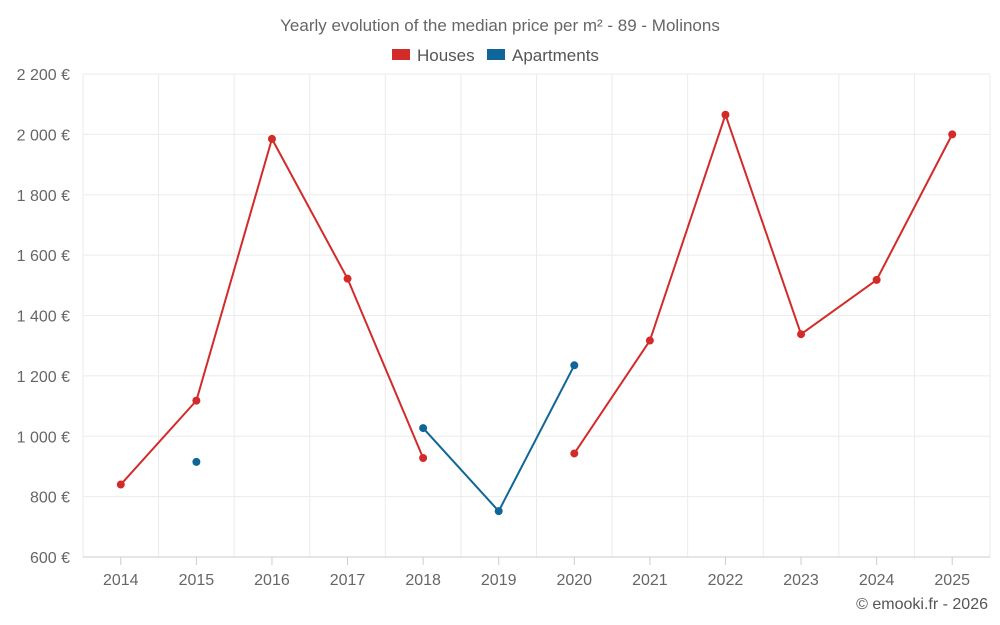  What do you see at coordinates (499, 580) in the screenshot?
I see `x-tick-label: 2019` at bounding box center [499, 580].